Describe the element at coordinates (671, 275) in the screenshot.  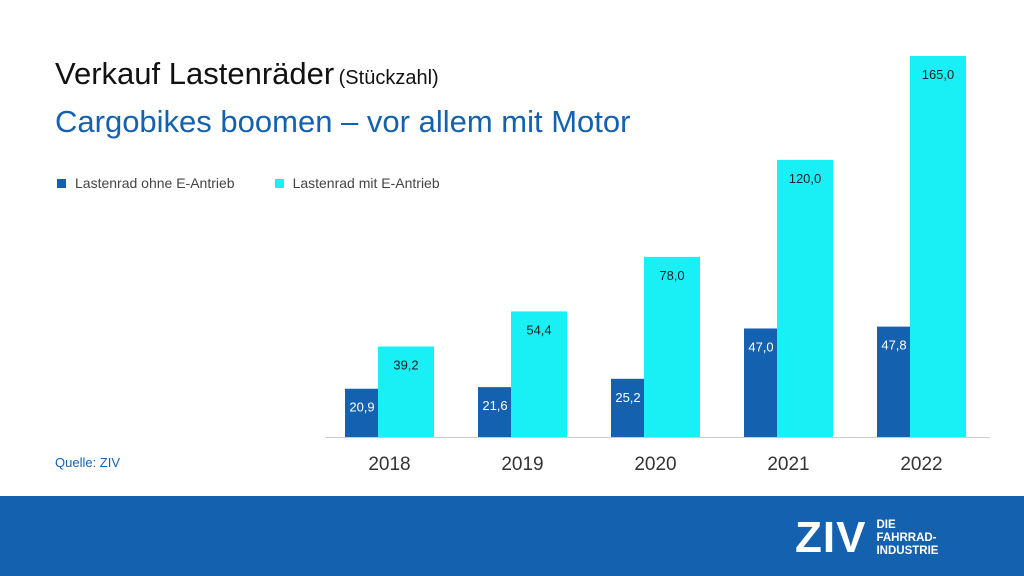
I see `data-label-mit: 78,0` at that location.